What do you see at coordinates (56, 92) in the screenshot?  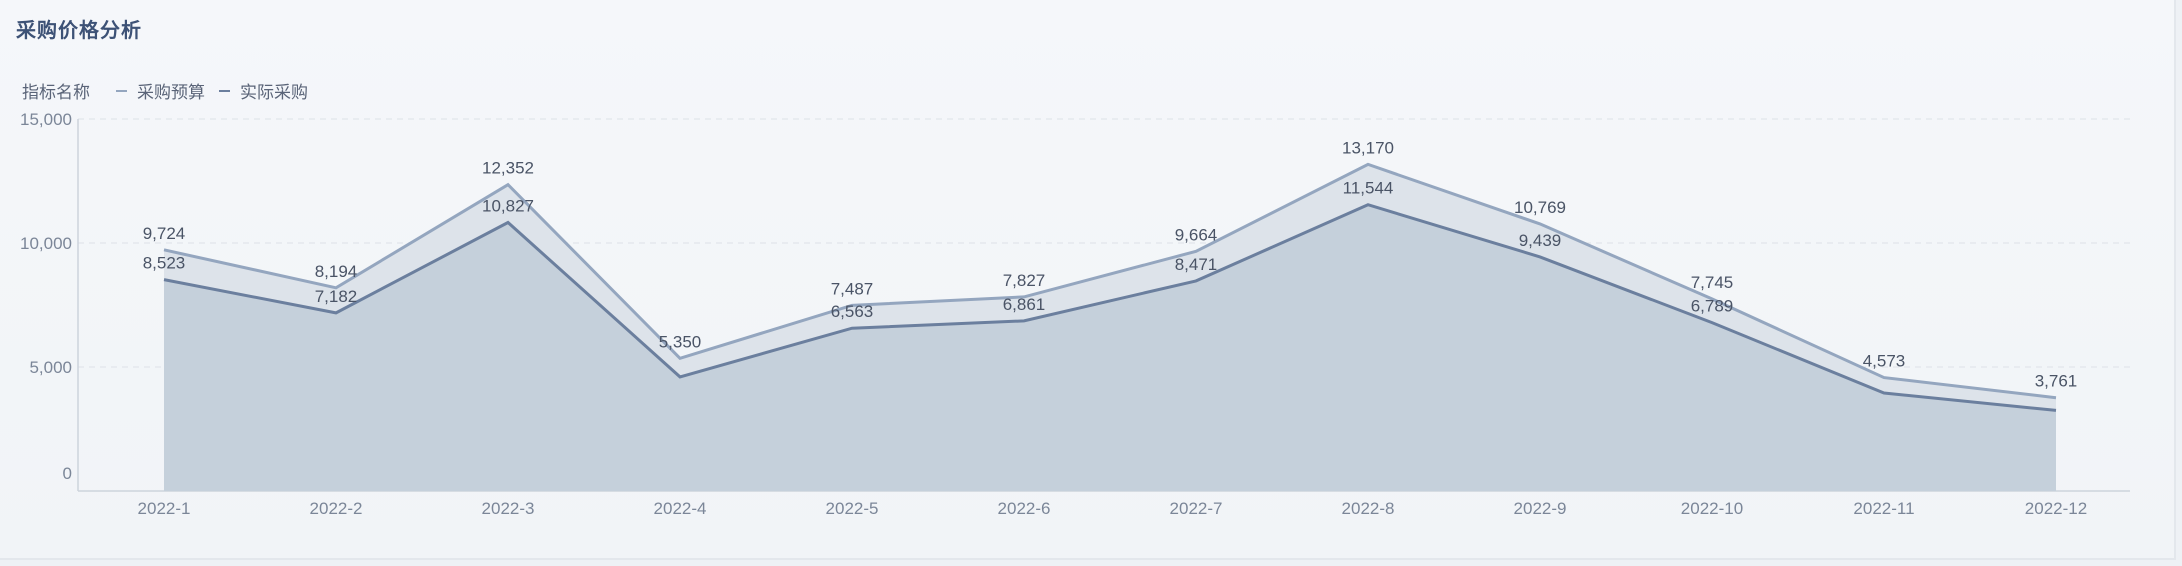 I see `legend-title: 指标名称` at bounding box center [56, 92].